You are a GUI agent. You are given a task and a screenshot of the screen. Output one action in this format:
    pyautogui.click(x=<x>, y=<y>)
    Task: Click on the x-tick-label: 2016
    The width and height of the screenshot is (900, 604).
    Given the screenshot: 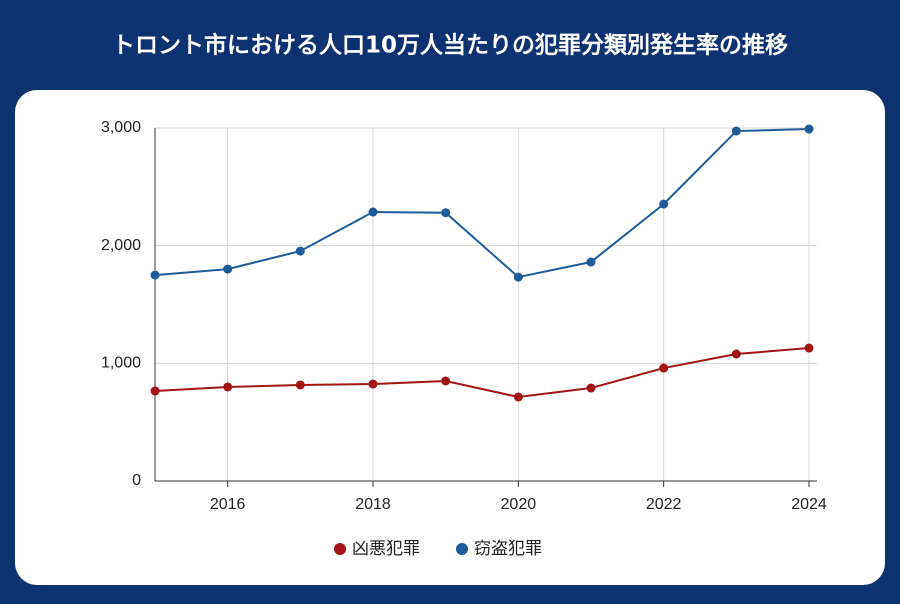 What is the action you would take?
    pyautogui.click(x=228, y=504)
    